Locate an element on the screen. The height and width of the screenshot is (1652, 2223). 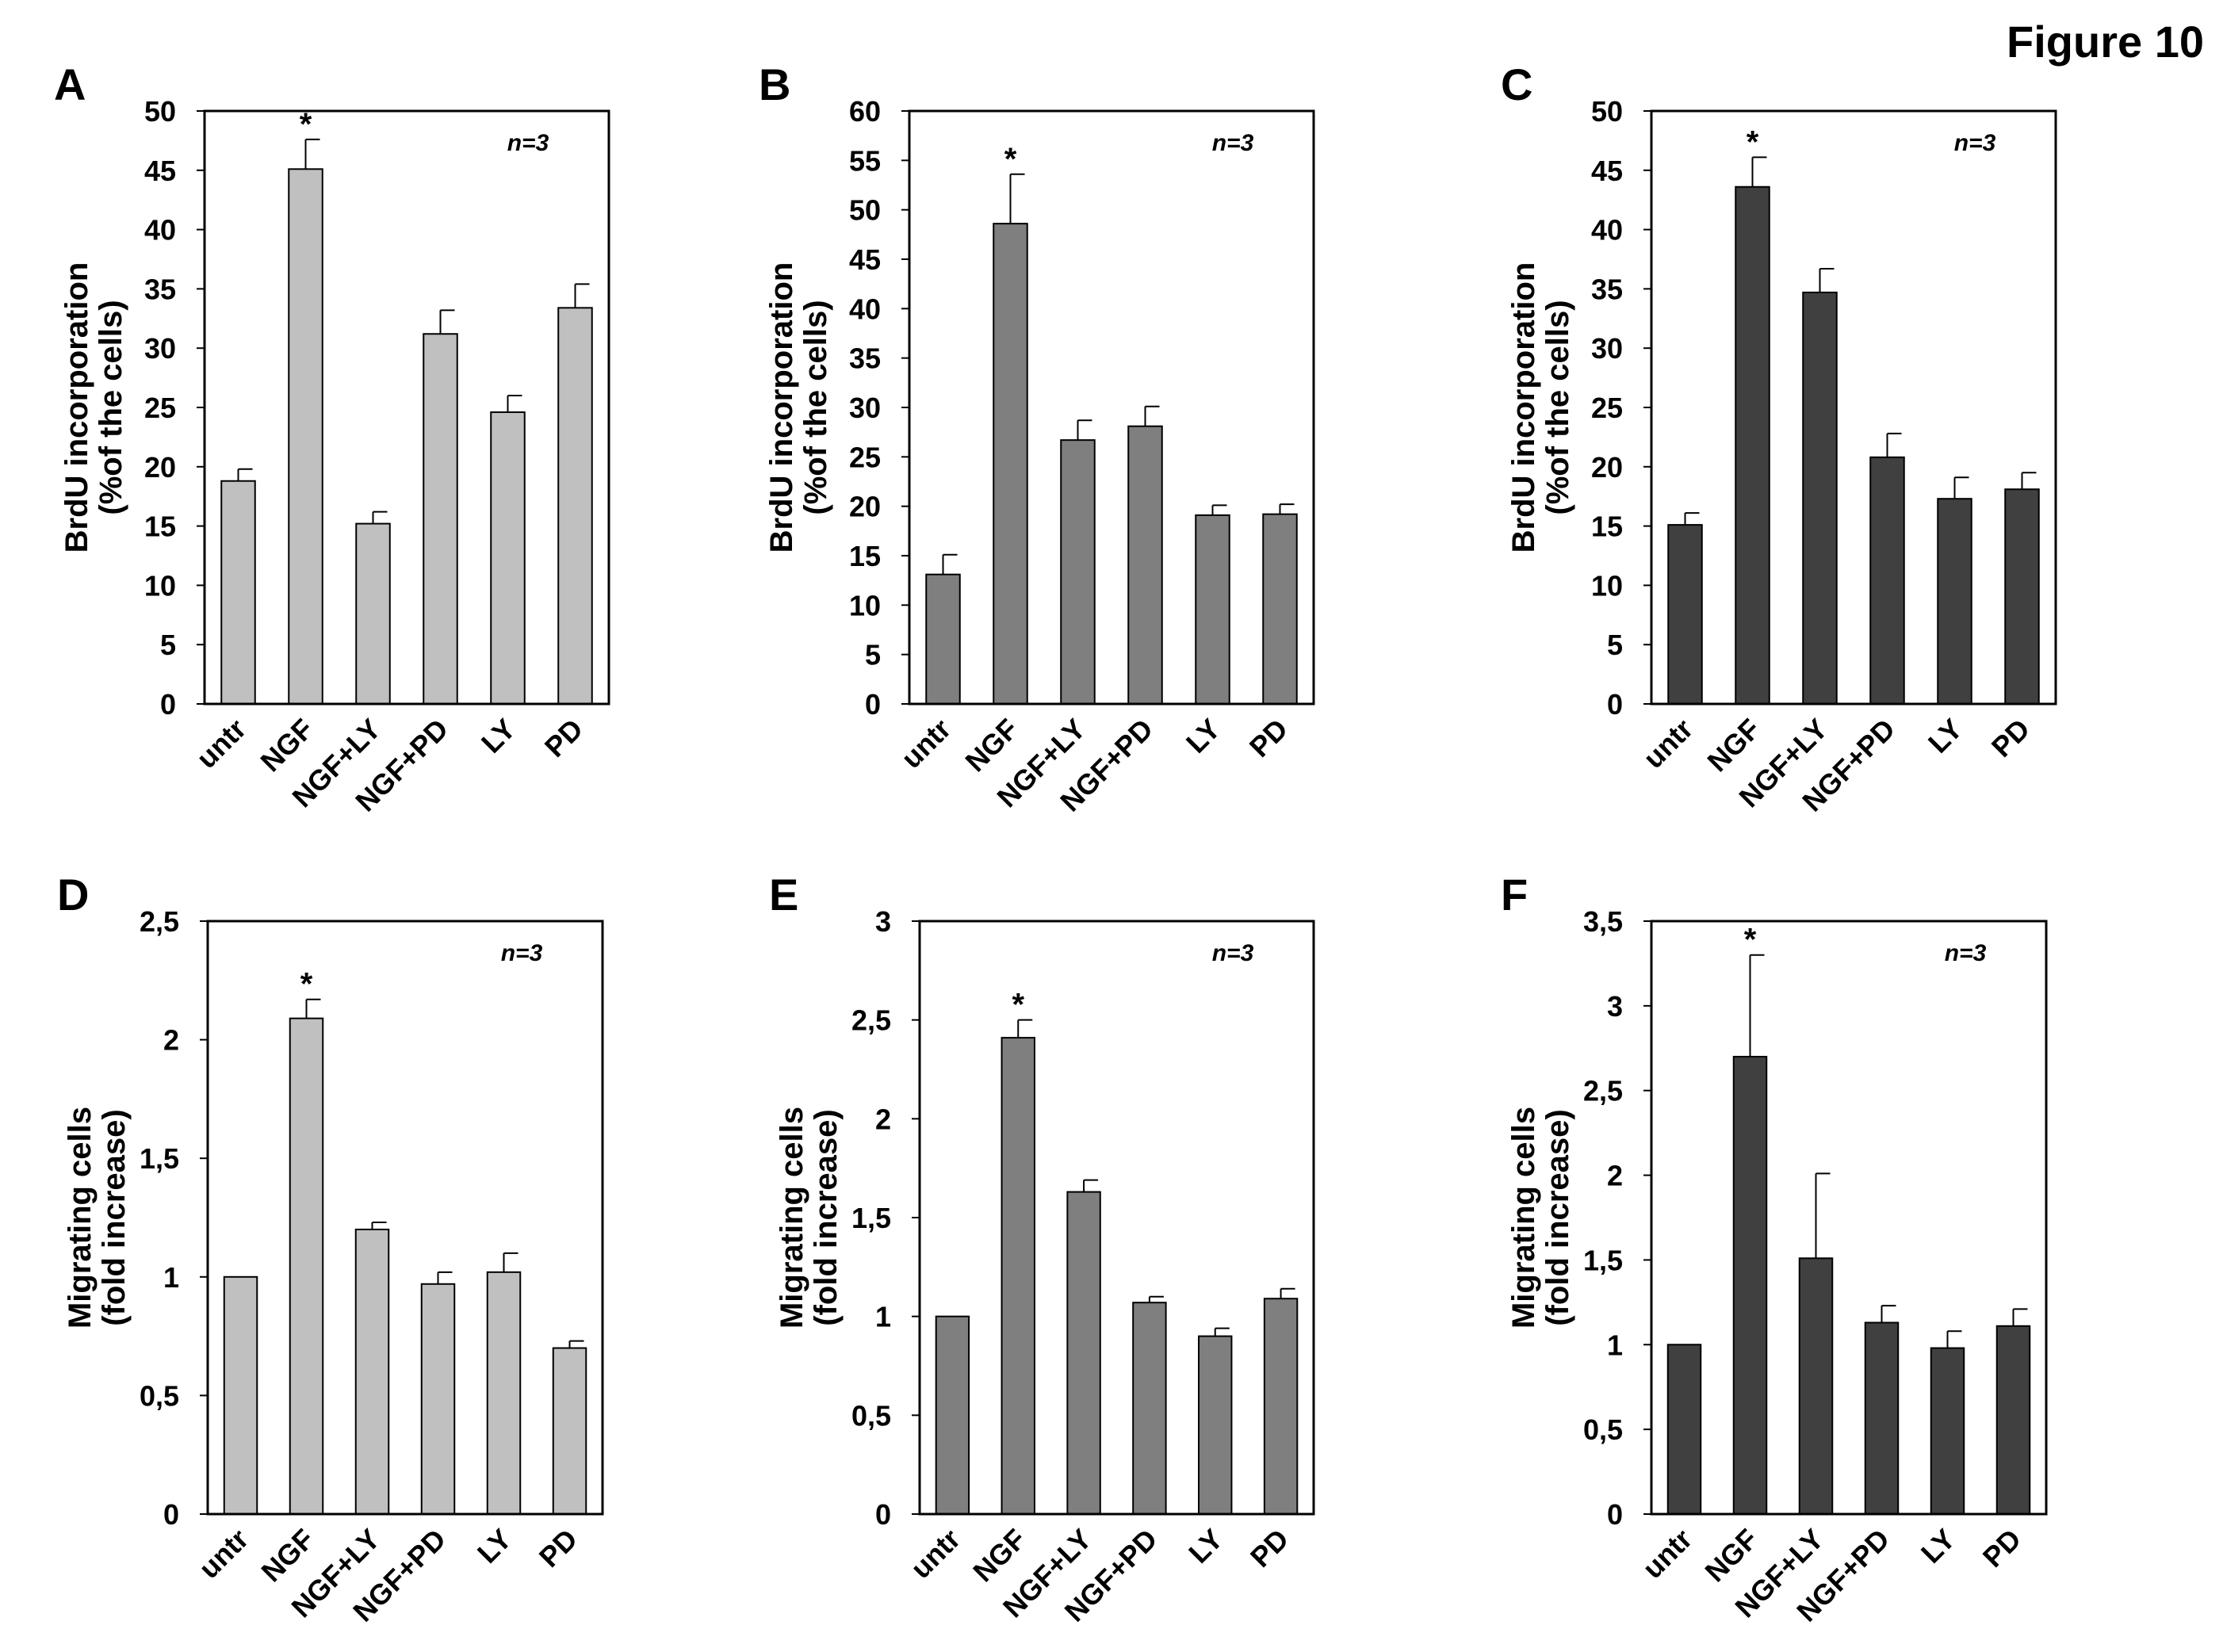
panel-c-ytick: 35 is located at coordinates (1607, 289).